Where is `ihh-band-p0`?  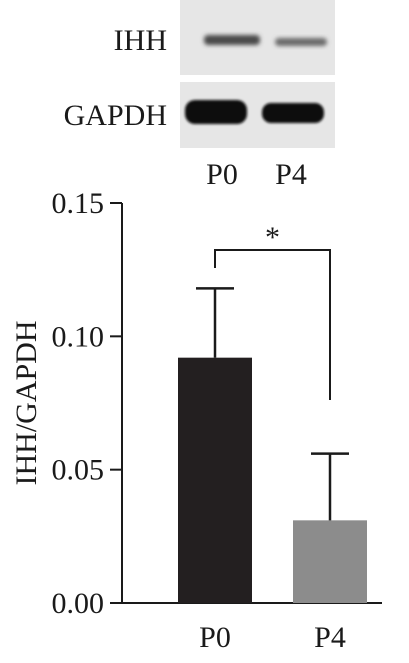
ihh-band-p0 is located at coordinates (232, 40).